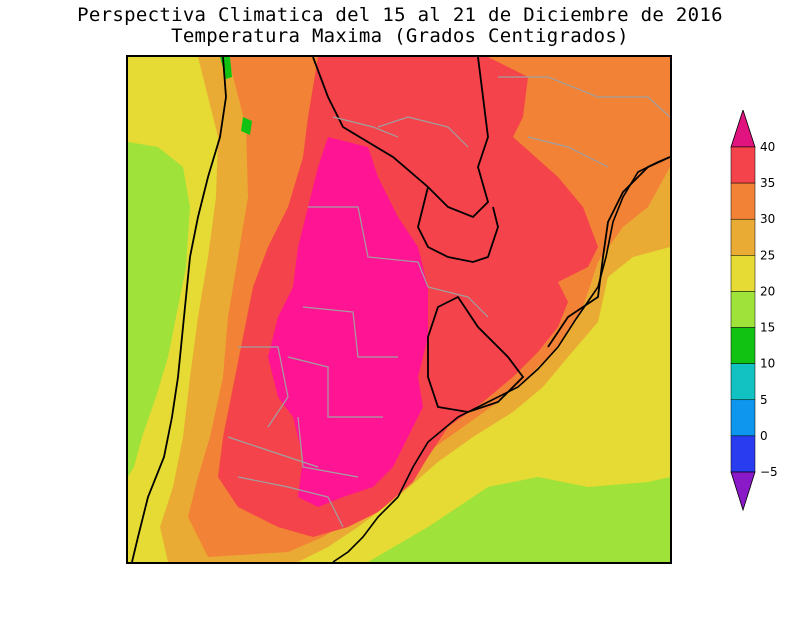 This screenshot has width=800, height=618. What do you see at coordinates (743, 491) in the screenshot?
I see `colorbar-under-arrow` at bounding box center [743, 491].